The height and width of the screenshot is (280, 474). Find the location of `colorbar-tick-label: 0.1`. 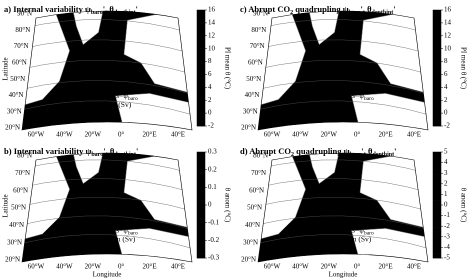

colorbar-tick-label: 0.1 is located at coordinates (212, 187).